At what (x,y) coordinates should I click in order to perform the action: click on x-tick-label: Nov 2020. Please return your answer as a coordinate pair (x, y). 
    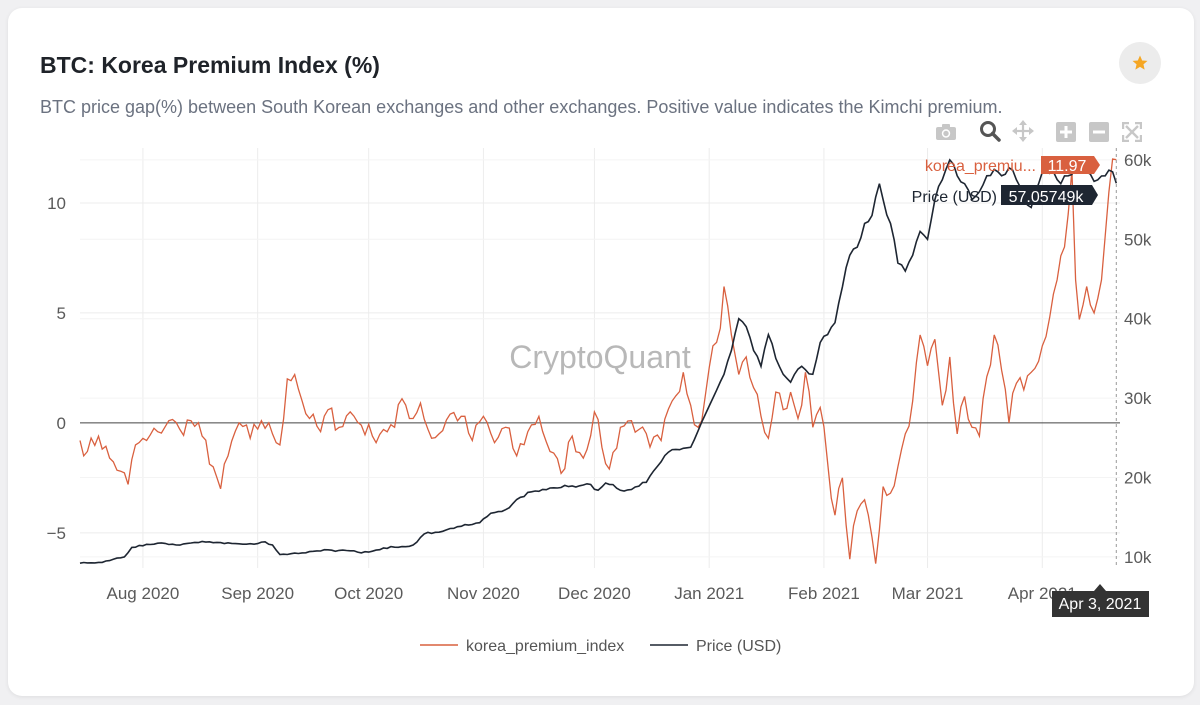
    Looking at the image, I should click on (483, 593).